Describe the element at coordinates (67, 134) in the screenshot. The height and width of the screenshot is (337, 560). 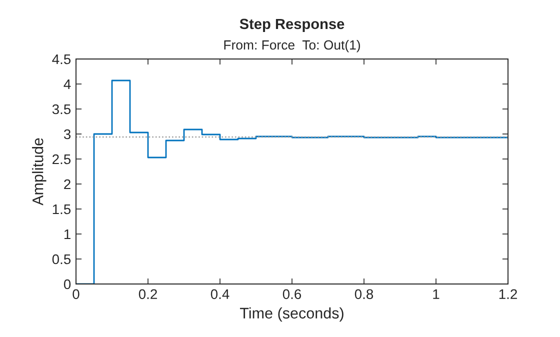
I see `y-tick-label: 3` at that location.